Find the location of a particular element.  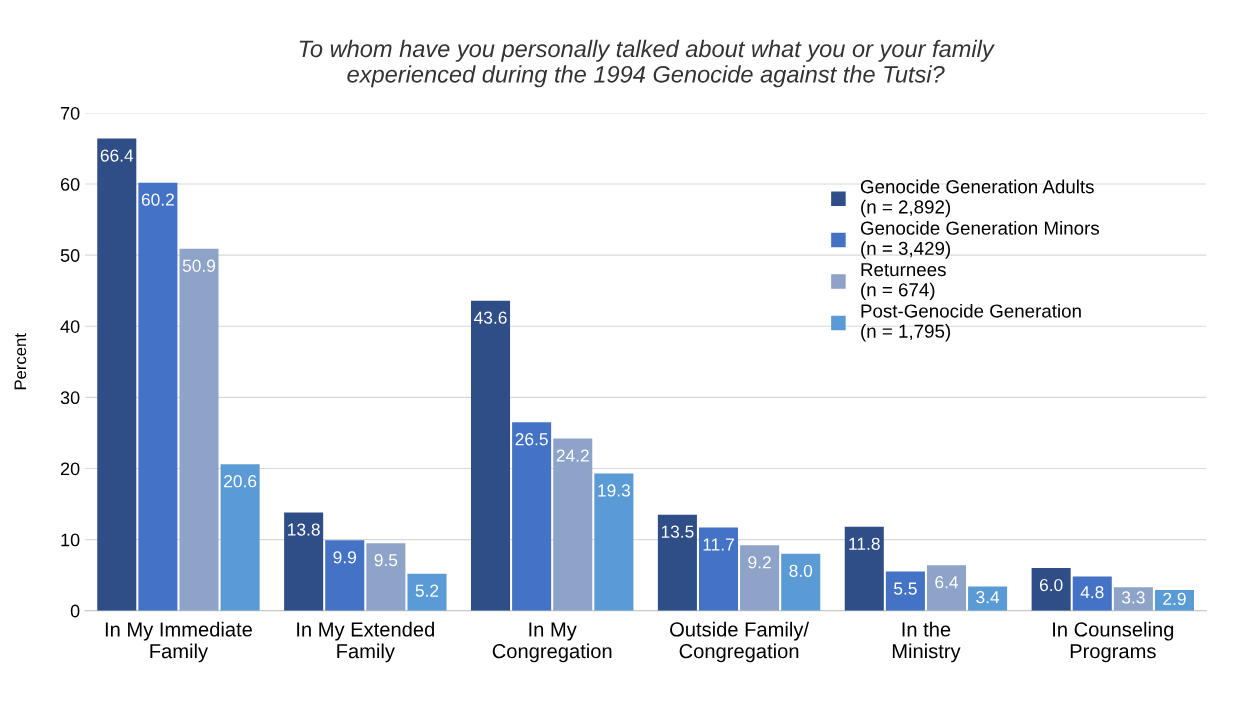

data-label: 43.6 is located at coordinates (490, 317).